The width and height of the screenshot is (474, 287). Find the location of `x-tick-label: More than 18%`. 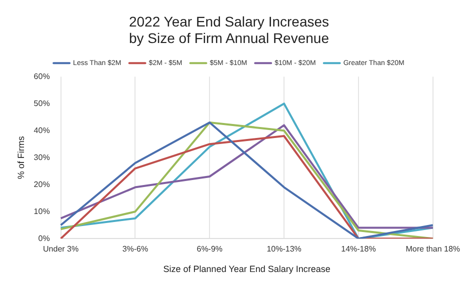

x-tick-label: More than 18% is located at coordinates (433, 249).